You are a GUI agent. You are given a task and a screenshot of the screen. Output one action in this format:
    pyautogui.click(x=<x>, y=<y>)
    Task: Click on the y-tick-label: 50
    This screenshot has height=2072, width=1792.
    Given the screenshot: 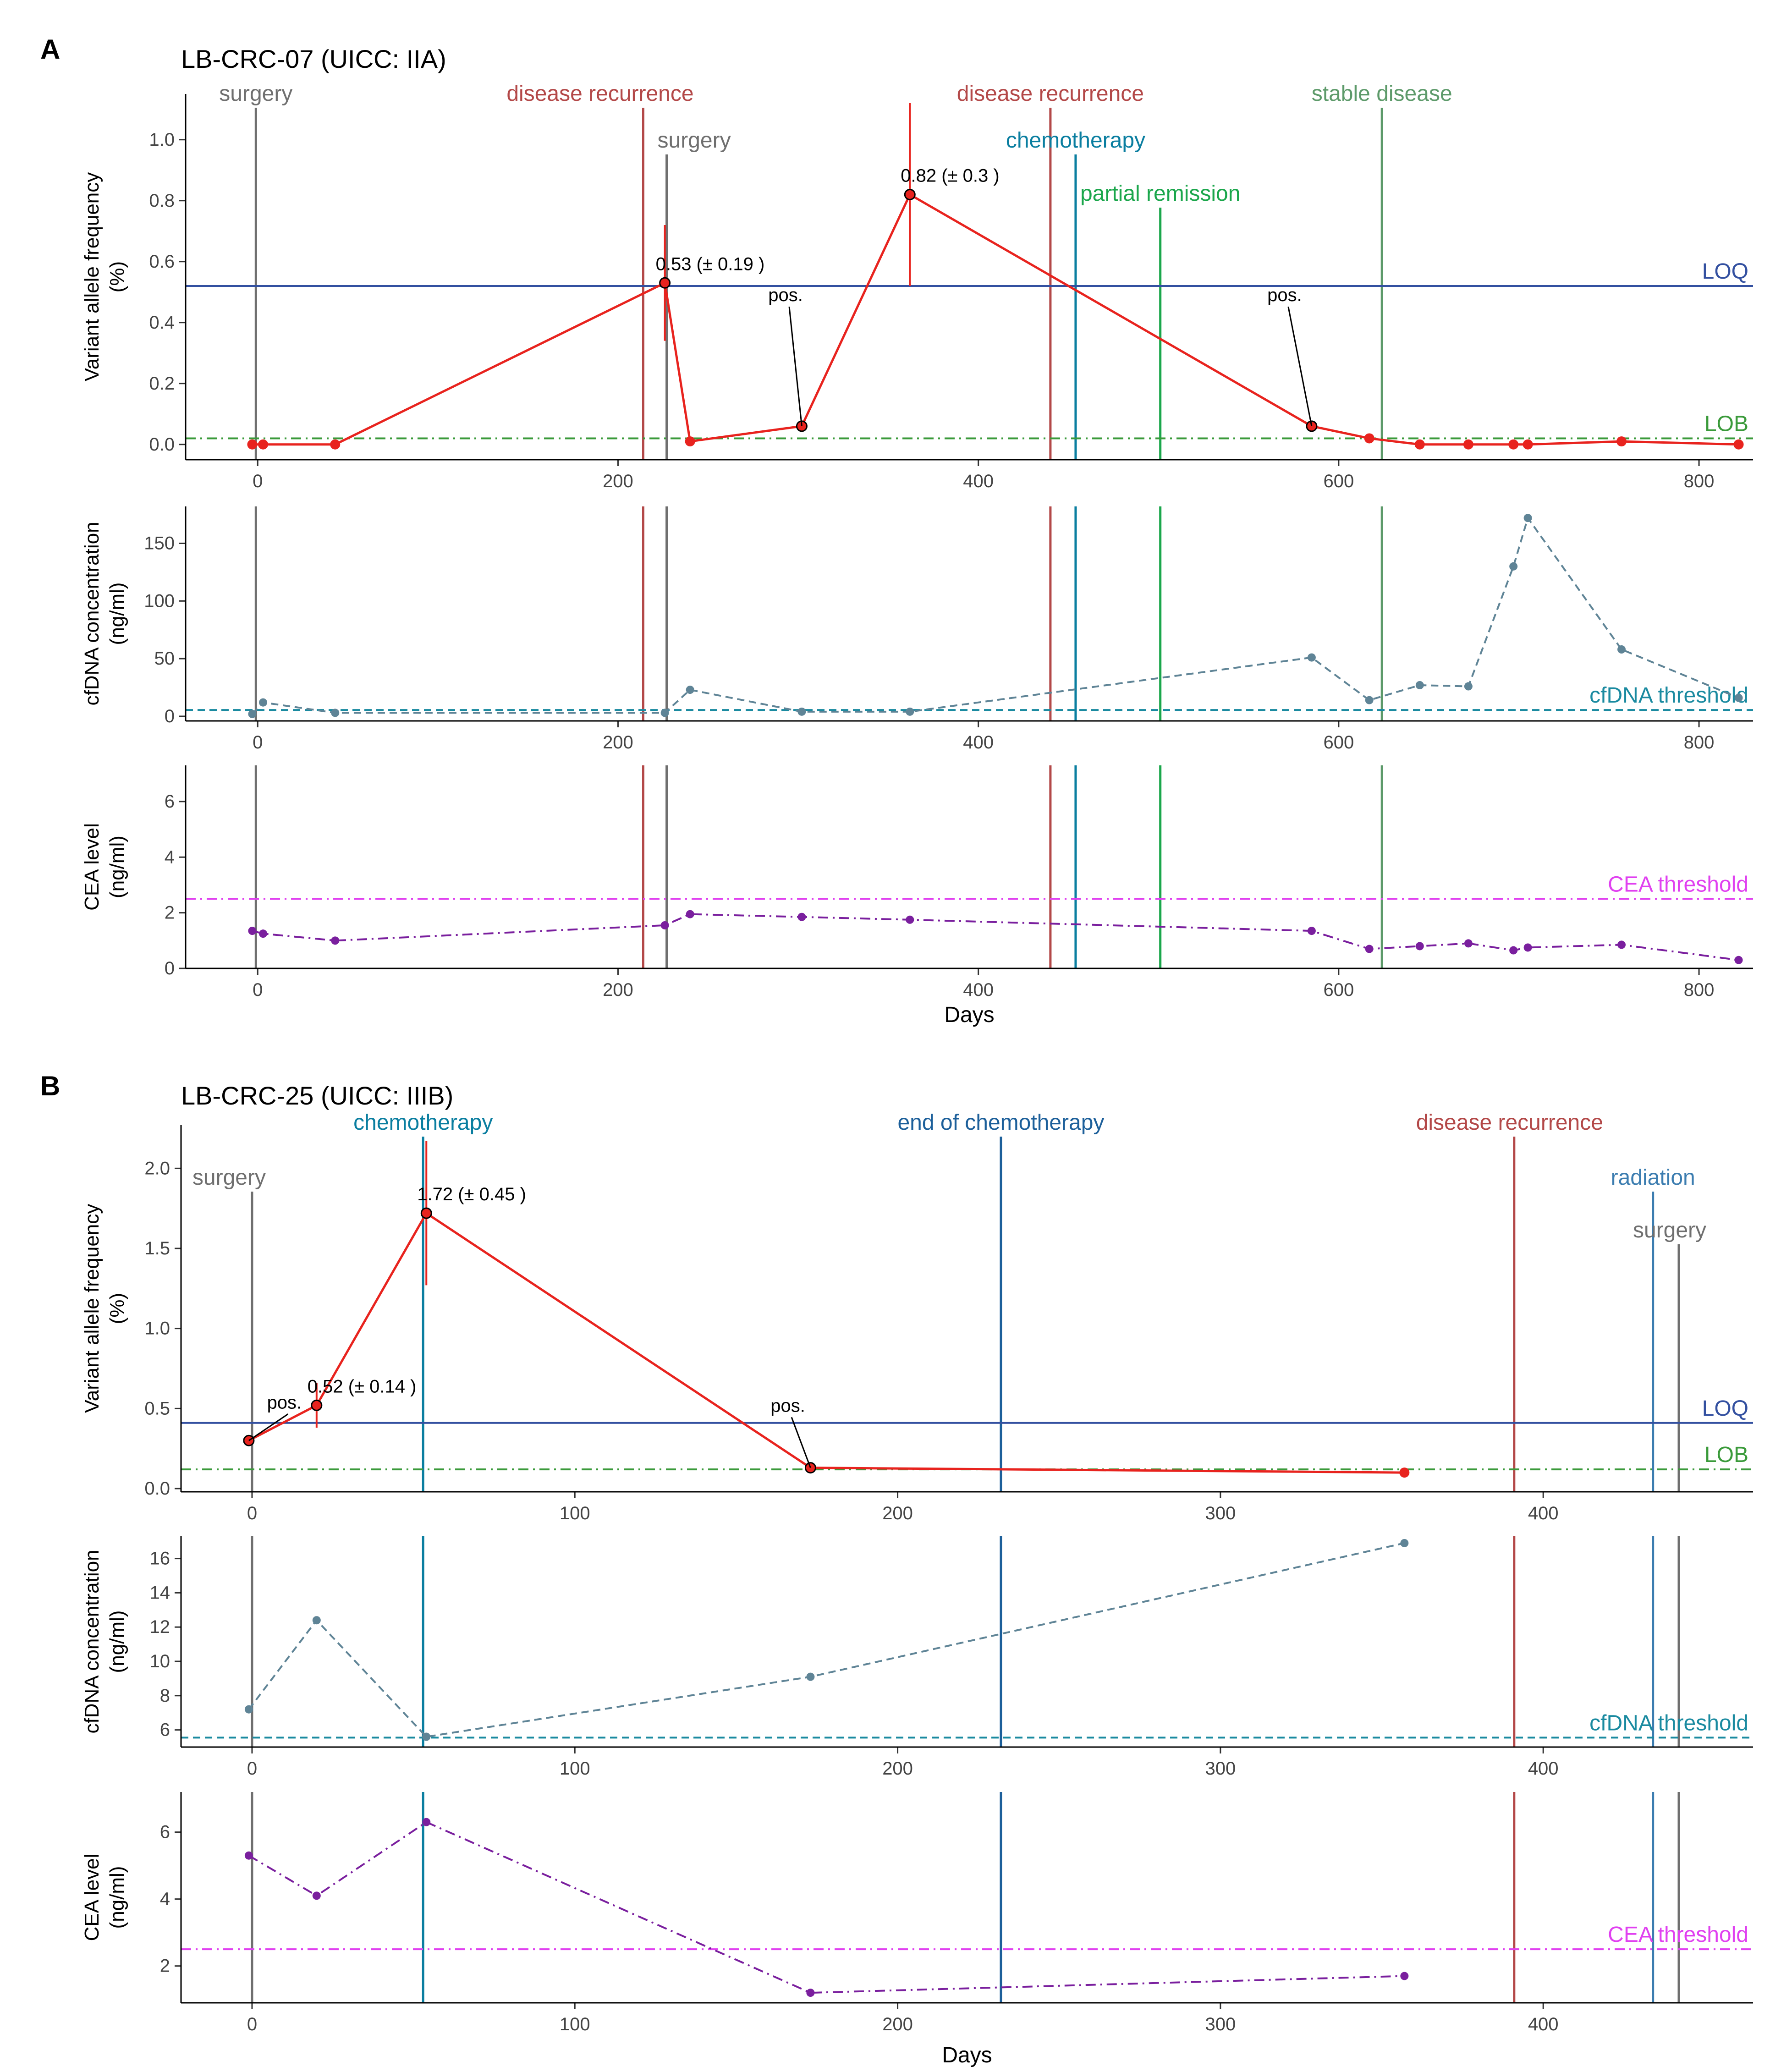 What is the action you would take?
    pyautogui.click(x=164, y=659)
    